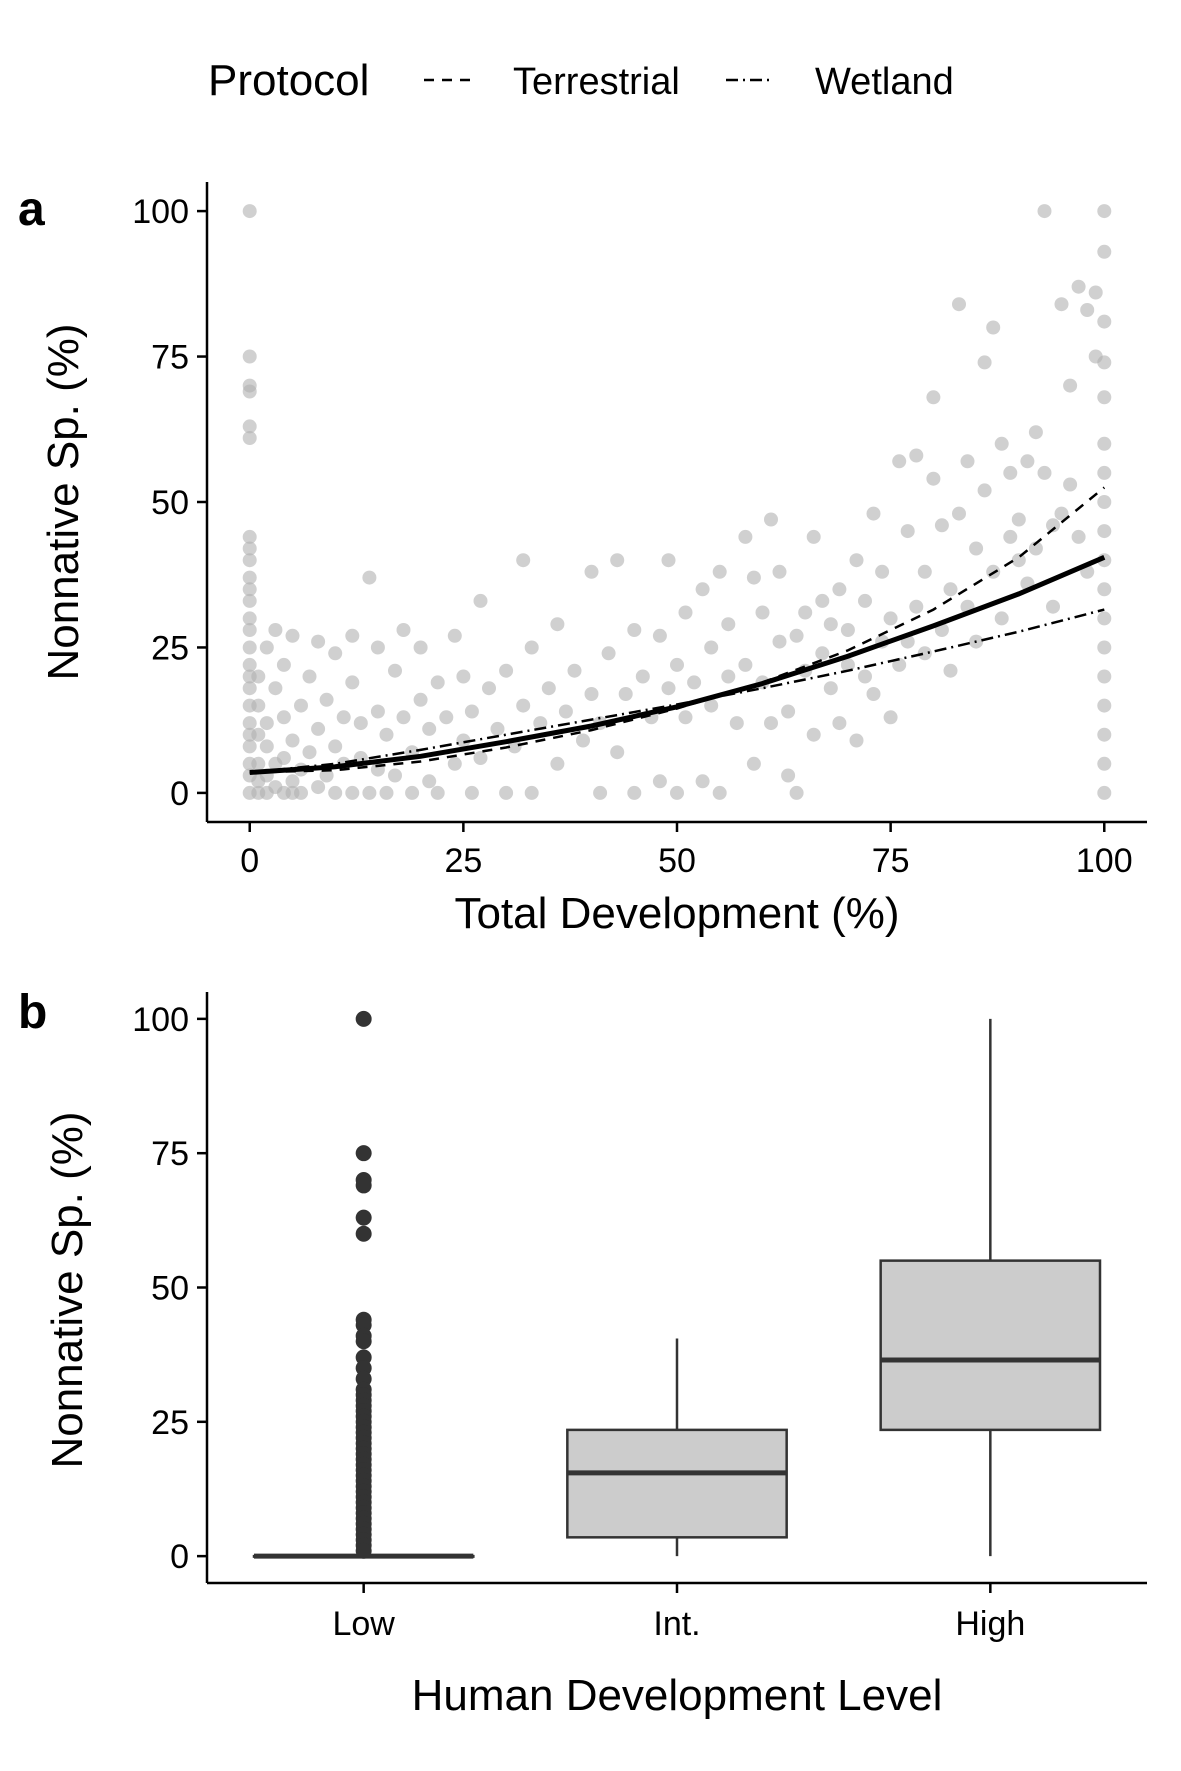 The width and height of the screenshot is (1181, 1771). Describe the element at coordinates (677, 630) in the screenshot. I see `fit-line-terrestrial` at that location.